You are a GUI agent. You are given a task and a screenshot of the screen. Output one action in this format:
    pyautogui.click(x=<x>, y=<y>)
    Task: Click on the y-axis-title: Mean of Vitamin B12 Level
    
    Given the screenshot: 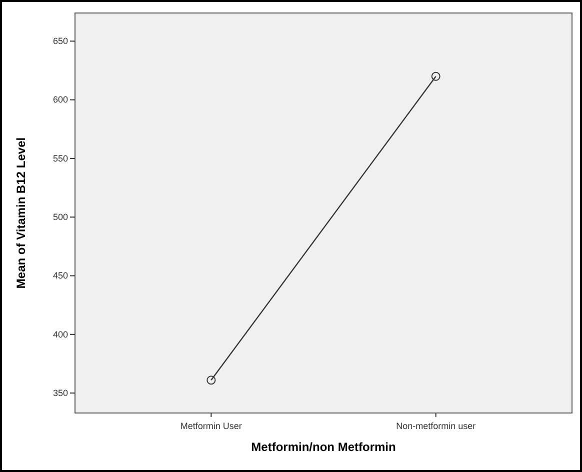 What is the action you would take?
    pyautogui.click(x=21, y=213)
    